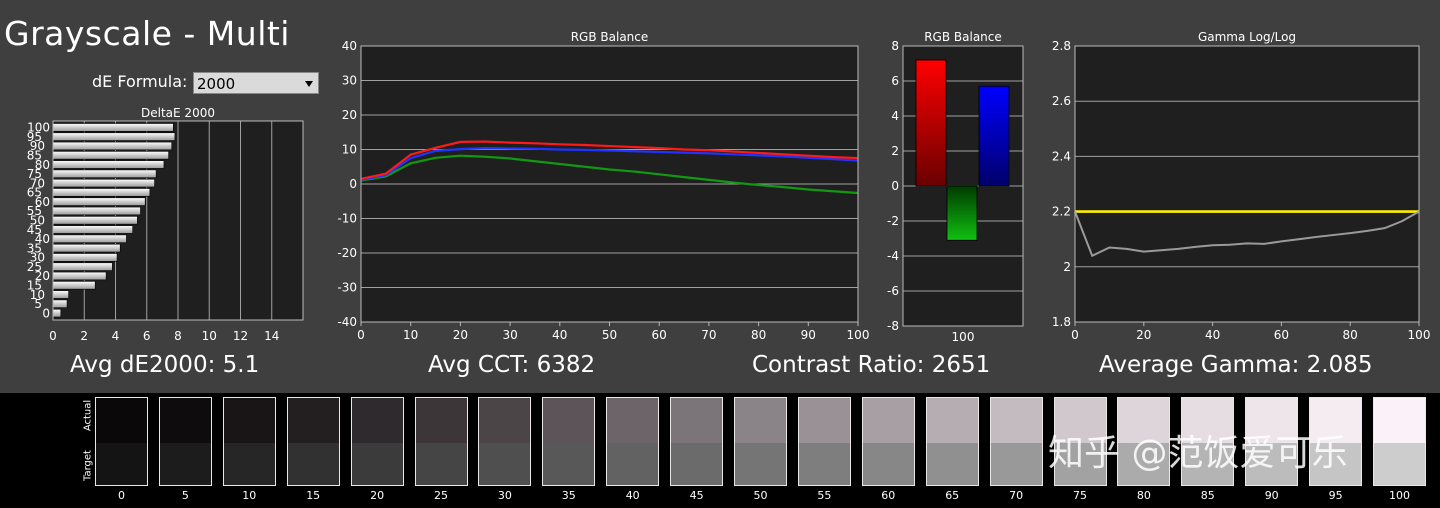  Describe the element at coordinates (37, 295) in the screenshot. I see `deltae-y-tick-label: 10` at that location.